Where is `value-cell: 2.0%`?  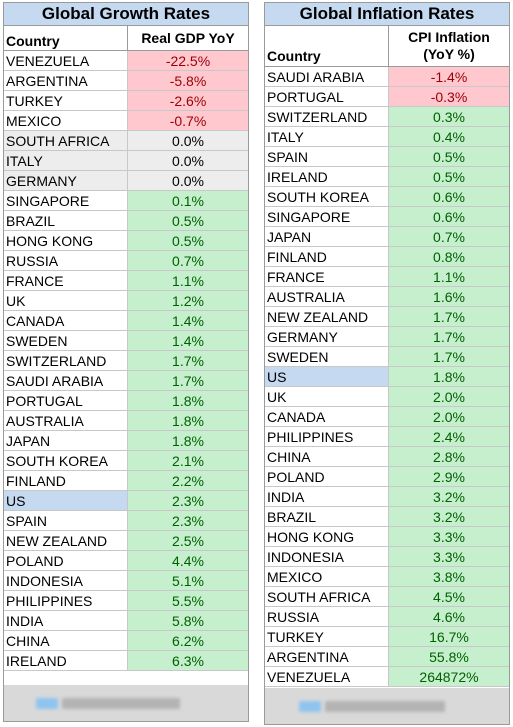
value-cell: 2.0% is located at coordinates (449, 416).